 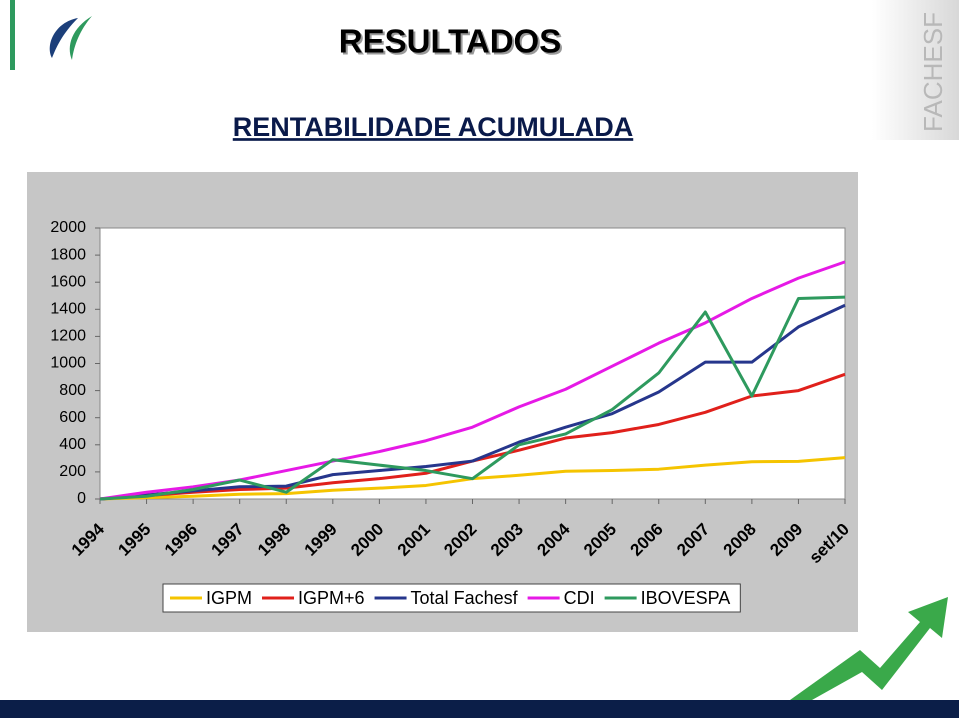 What do you see at coordinates (81, 498) in the screenshot?
I see `y-tick-label: 0` at bounding box center [81, 498].